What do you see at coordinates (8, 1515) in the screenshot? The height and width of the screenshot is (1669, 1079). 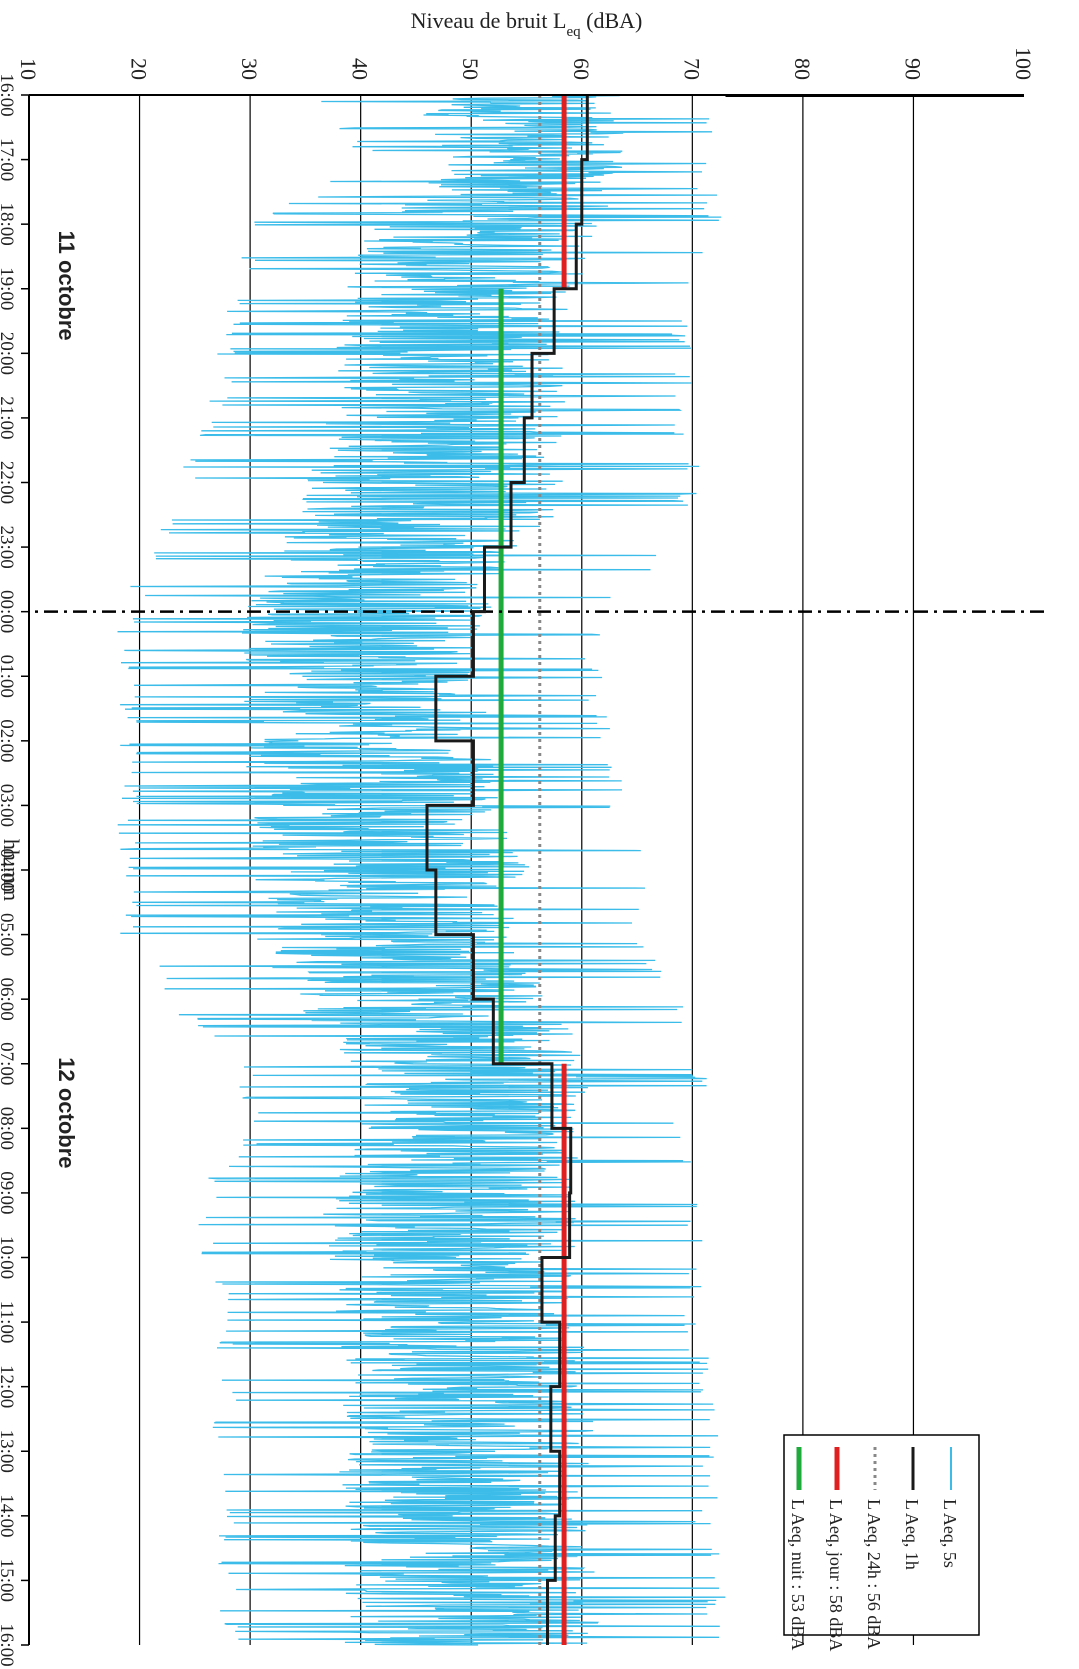 I see `x-tick-label-22: 14:00` at bounding box center [8, 1515].